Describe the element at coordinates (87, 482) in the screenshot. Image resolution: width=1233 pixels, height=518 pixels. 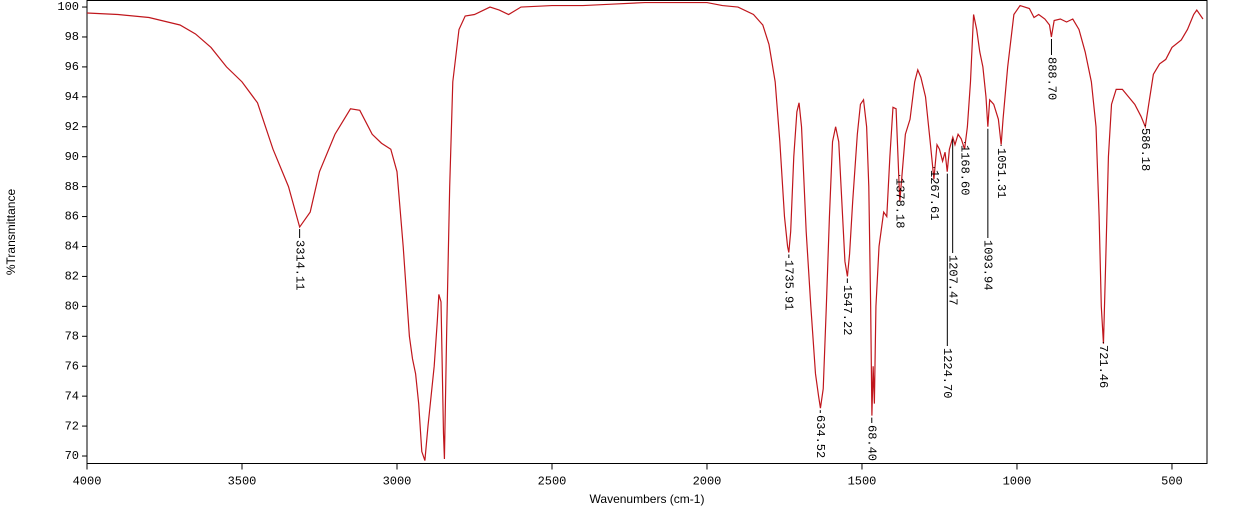
I see `x-tick-label: 4000` at that location.